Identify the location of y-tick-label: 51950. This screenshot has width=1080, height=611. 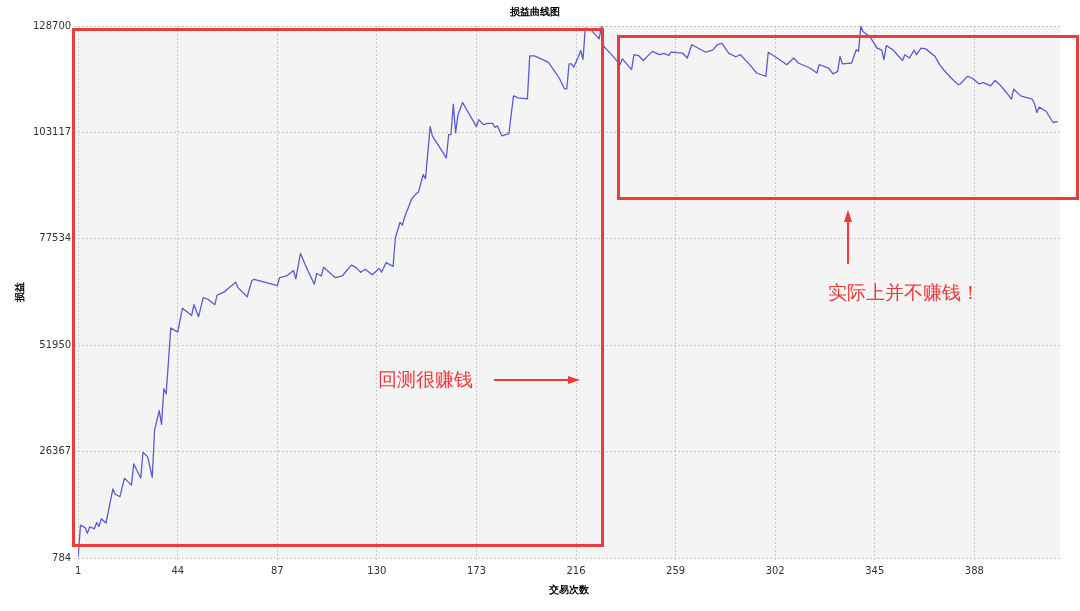
(55, 344).